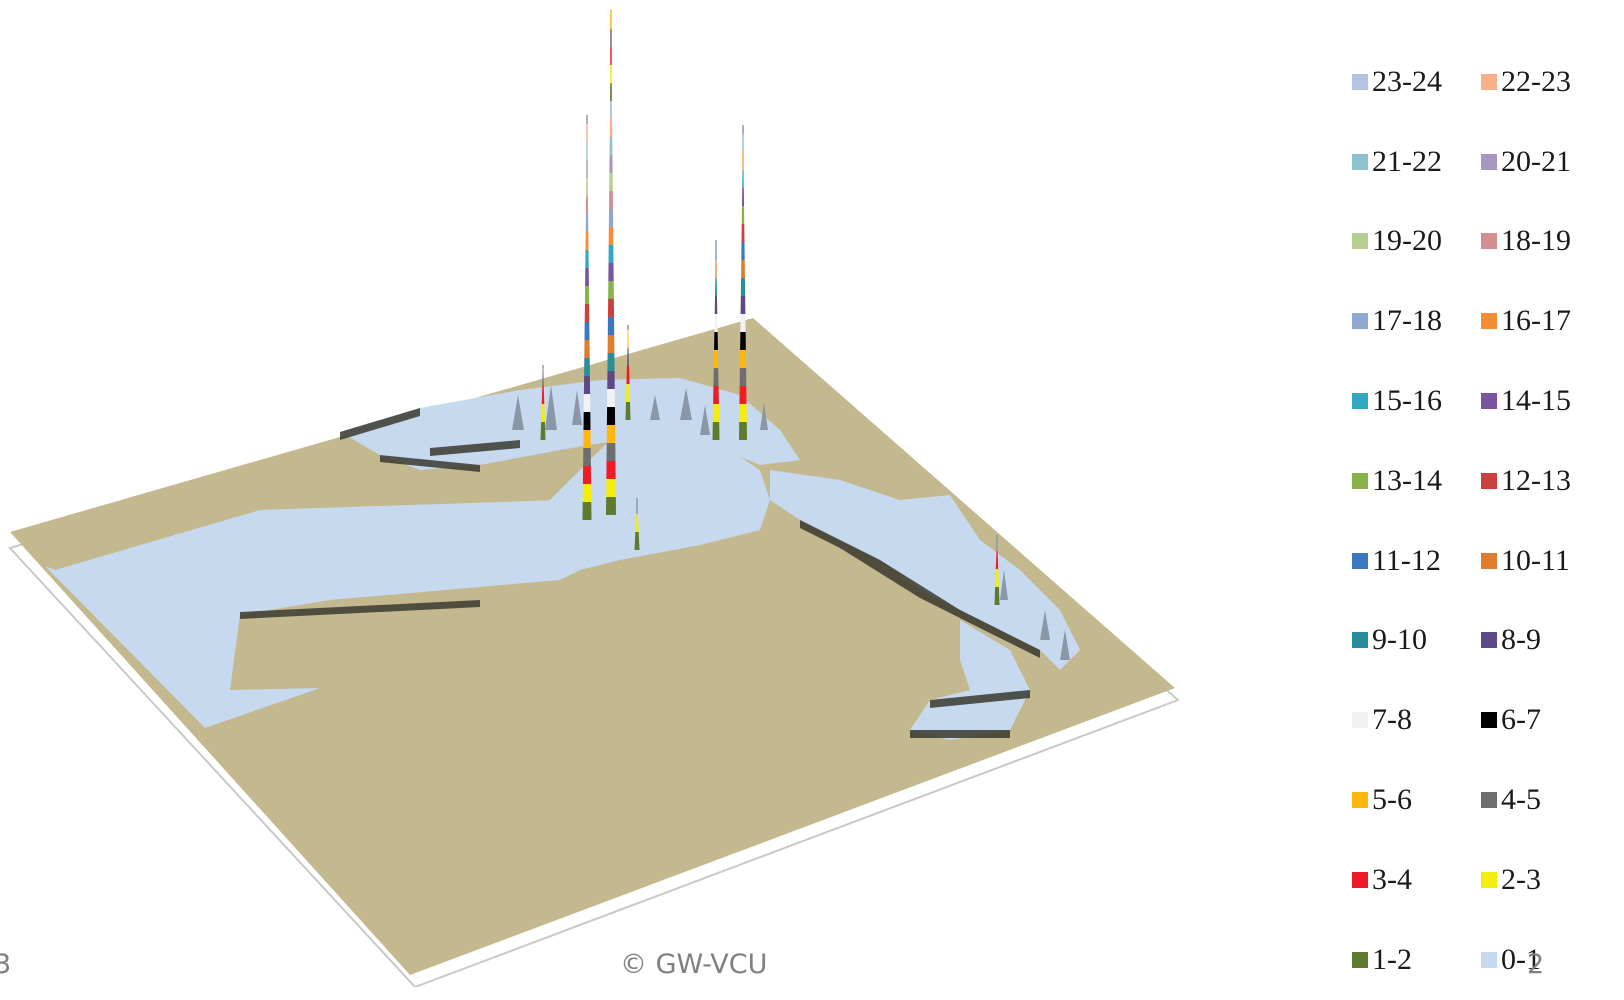 This screenshot has width=1624, height=1000. Describe the element at coordinates (1416, 880) in the screenshot. I see `legend-item: 3-4` at that location.